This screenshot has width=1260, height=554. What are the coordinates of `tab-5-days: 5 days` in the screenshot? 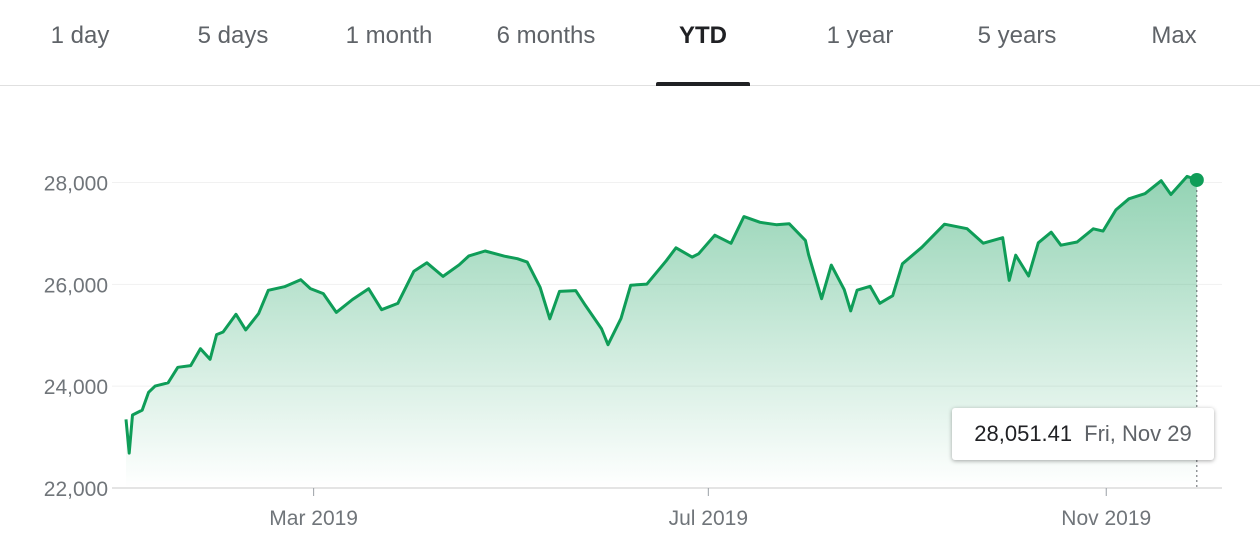 It's located at (233, 35).